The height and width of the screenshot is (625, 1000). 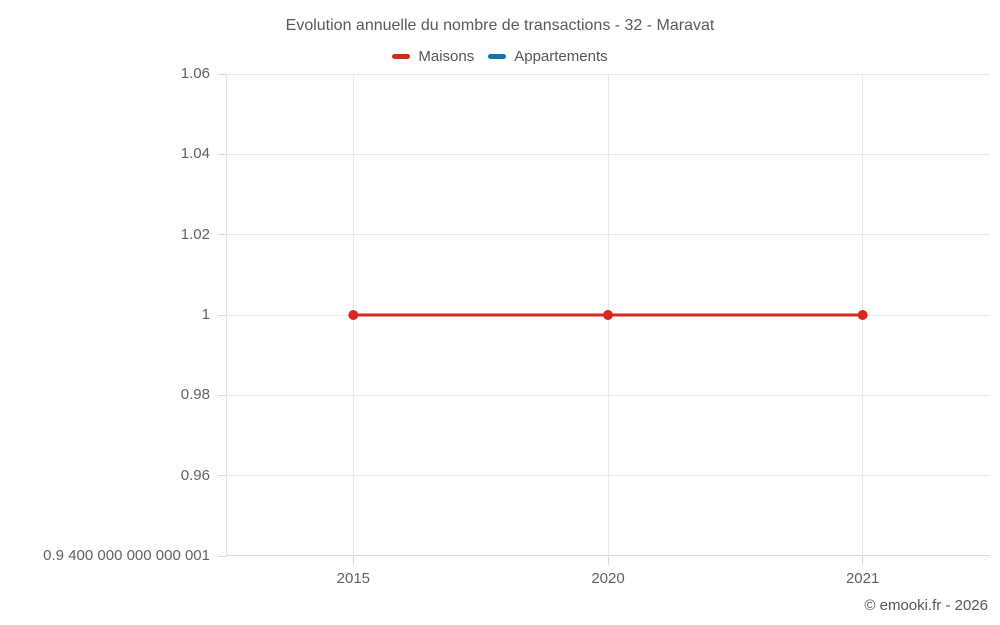 What do you see at coordinates (195, 154) in the screenshot?
I see `y-axis-label: 1.04` at bounding box center [195, 154].